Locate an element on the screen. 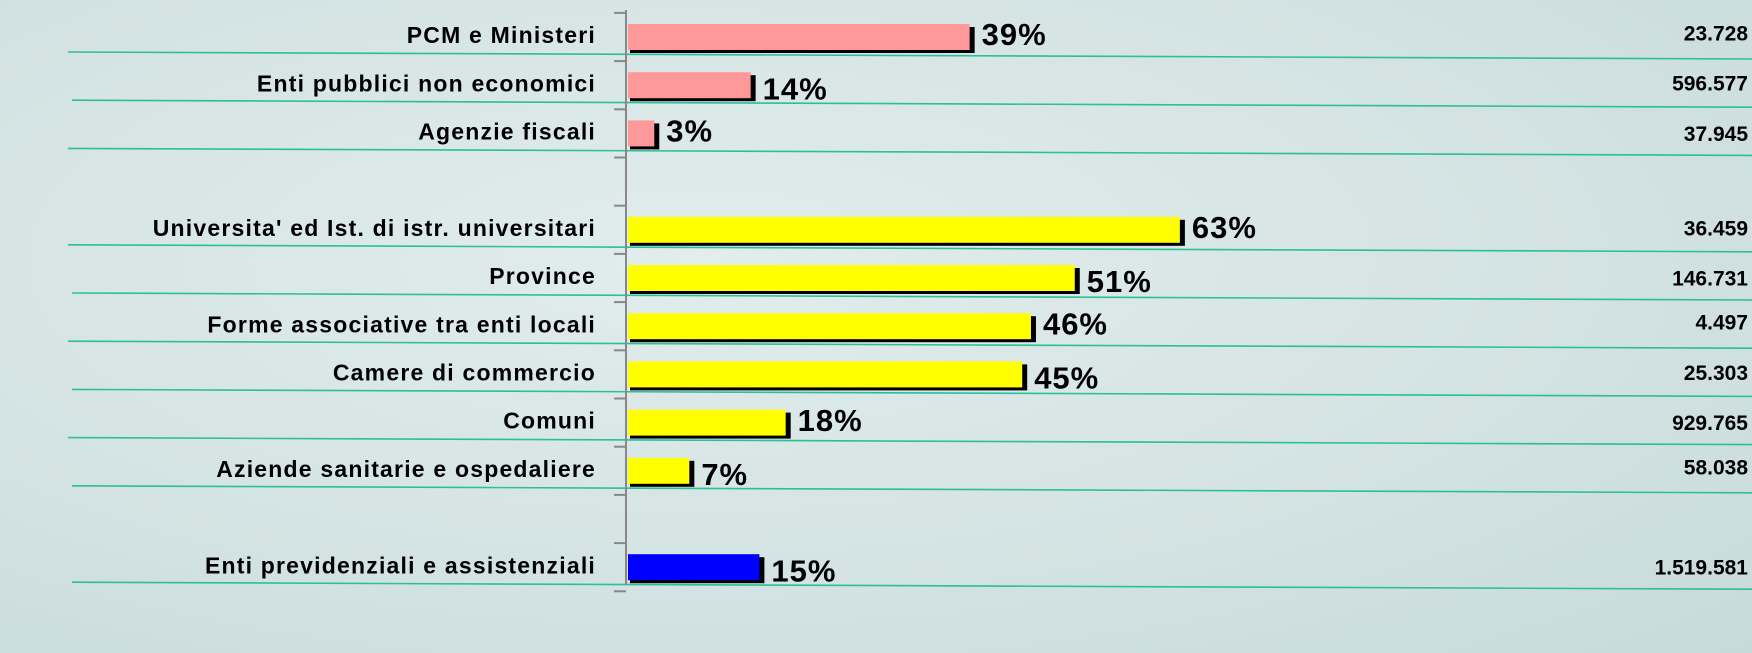 The image size is (1752, 653). category-label: Aziende sanitarie e ospedaliere is located at coordinates (406, 469).